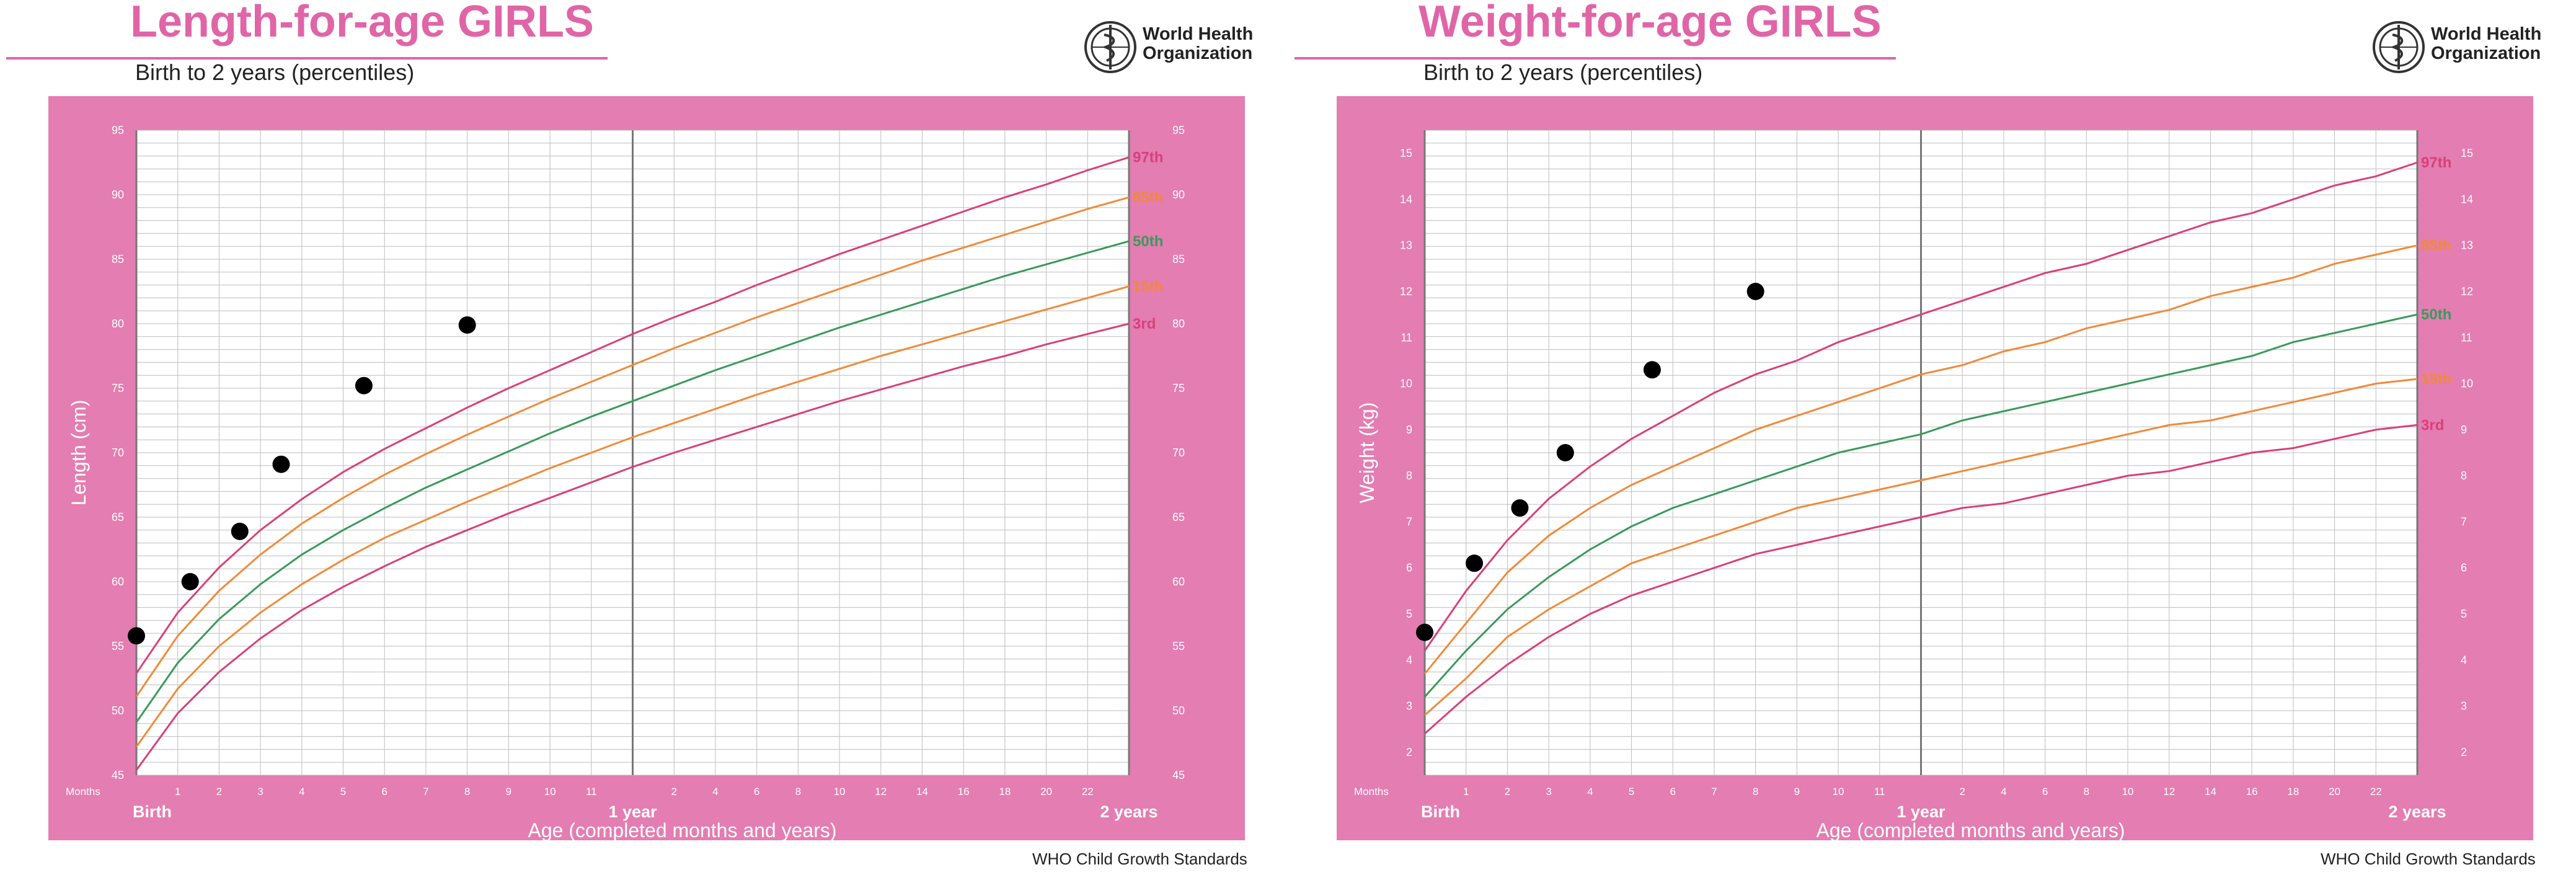 The width and height of the screenshot is (2576, 875). I want to click on x-tick-label-month: 10, so click(2128, 792).